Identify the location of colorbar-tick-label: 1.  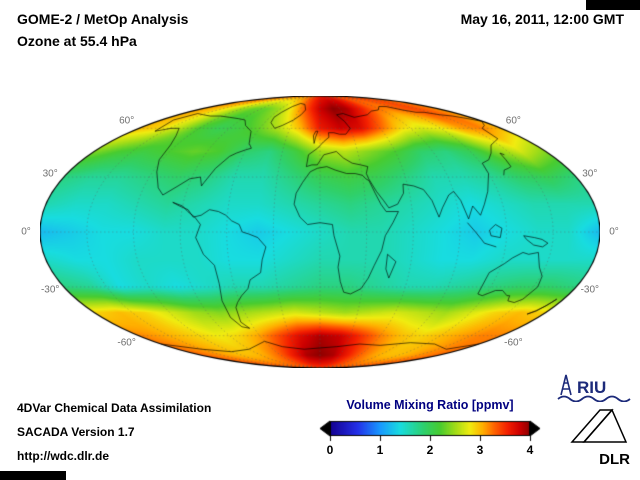
(380, 450).